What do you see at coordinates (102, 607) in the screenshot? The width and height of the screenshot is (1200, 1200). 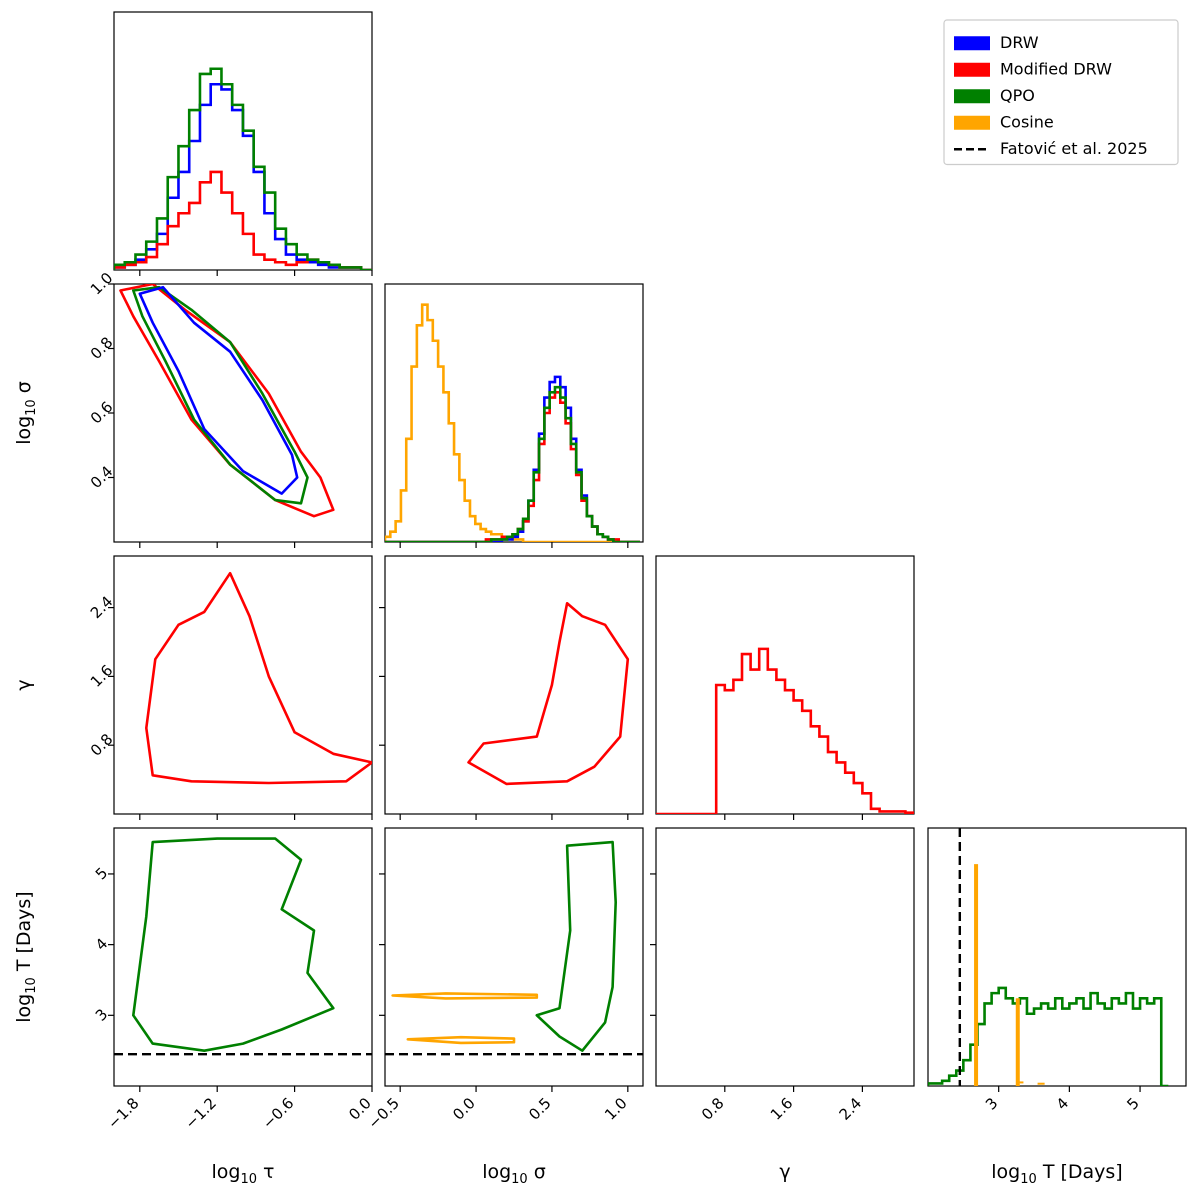 I see `y-tick-label-gamma: 2.4` at bounding box center [102, 607].